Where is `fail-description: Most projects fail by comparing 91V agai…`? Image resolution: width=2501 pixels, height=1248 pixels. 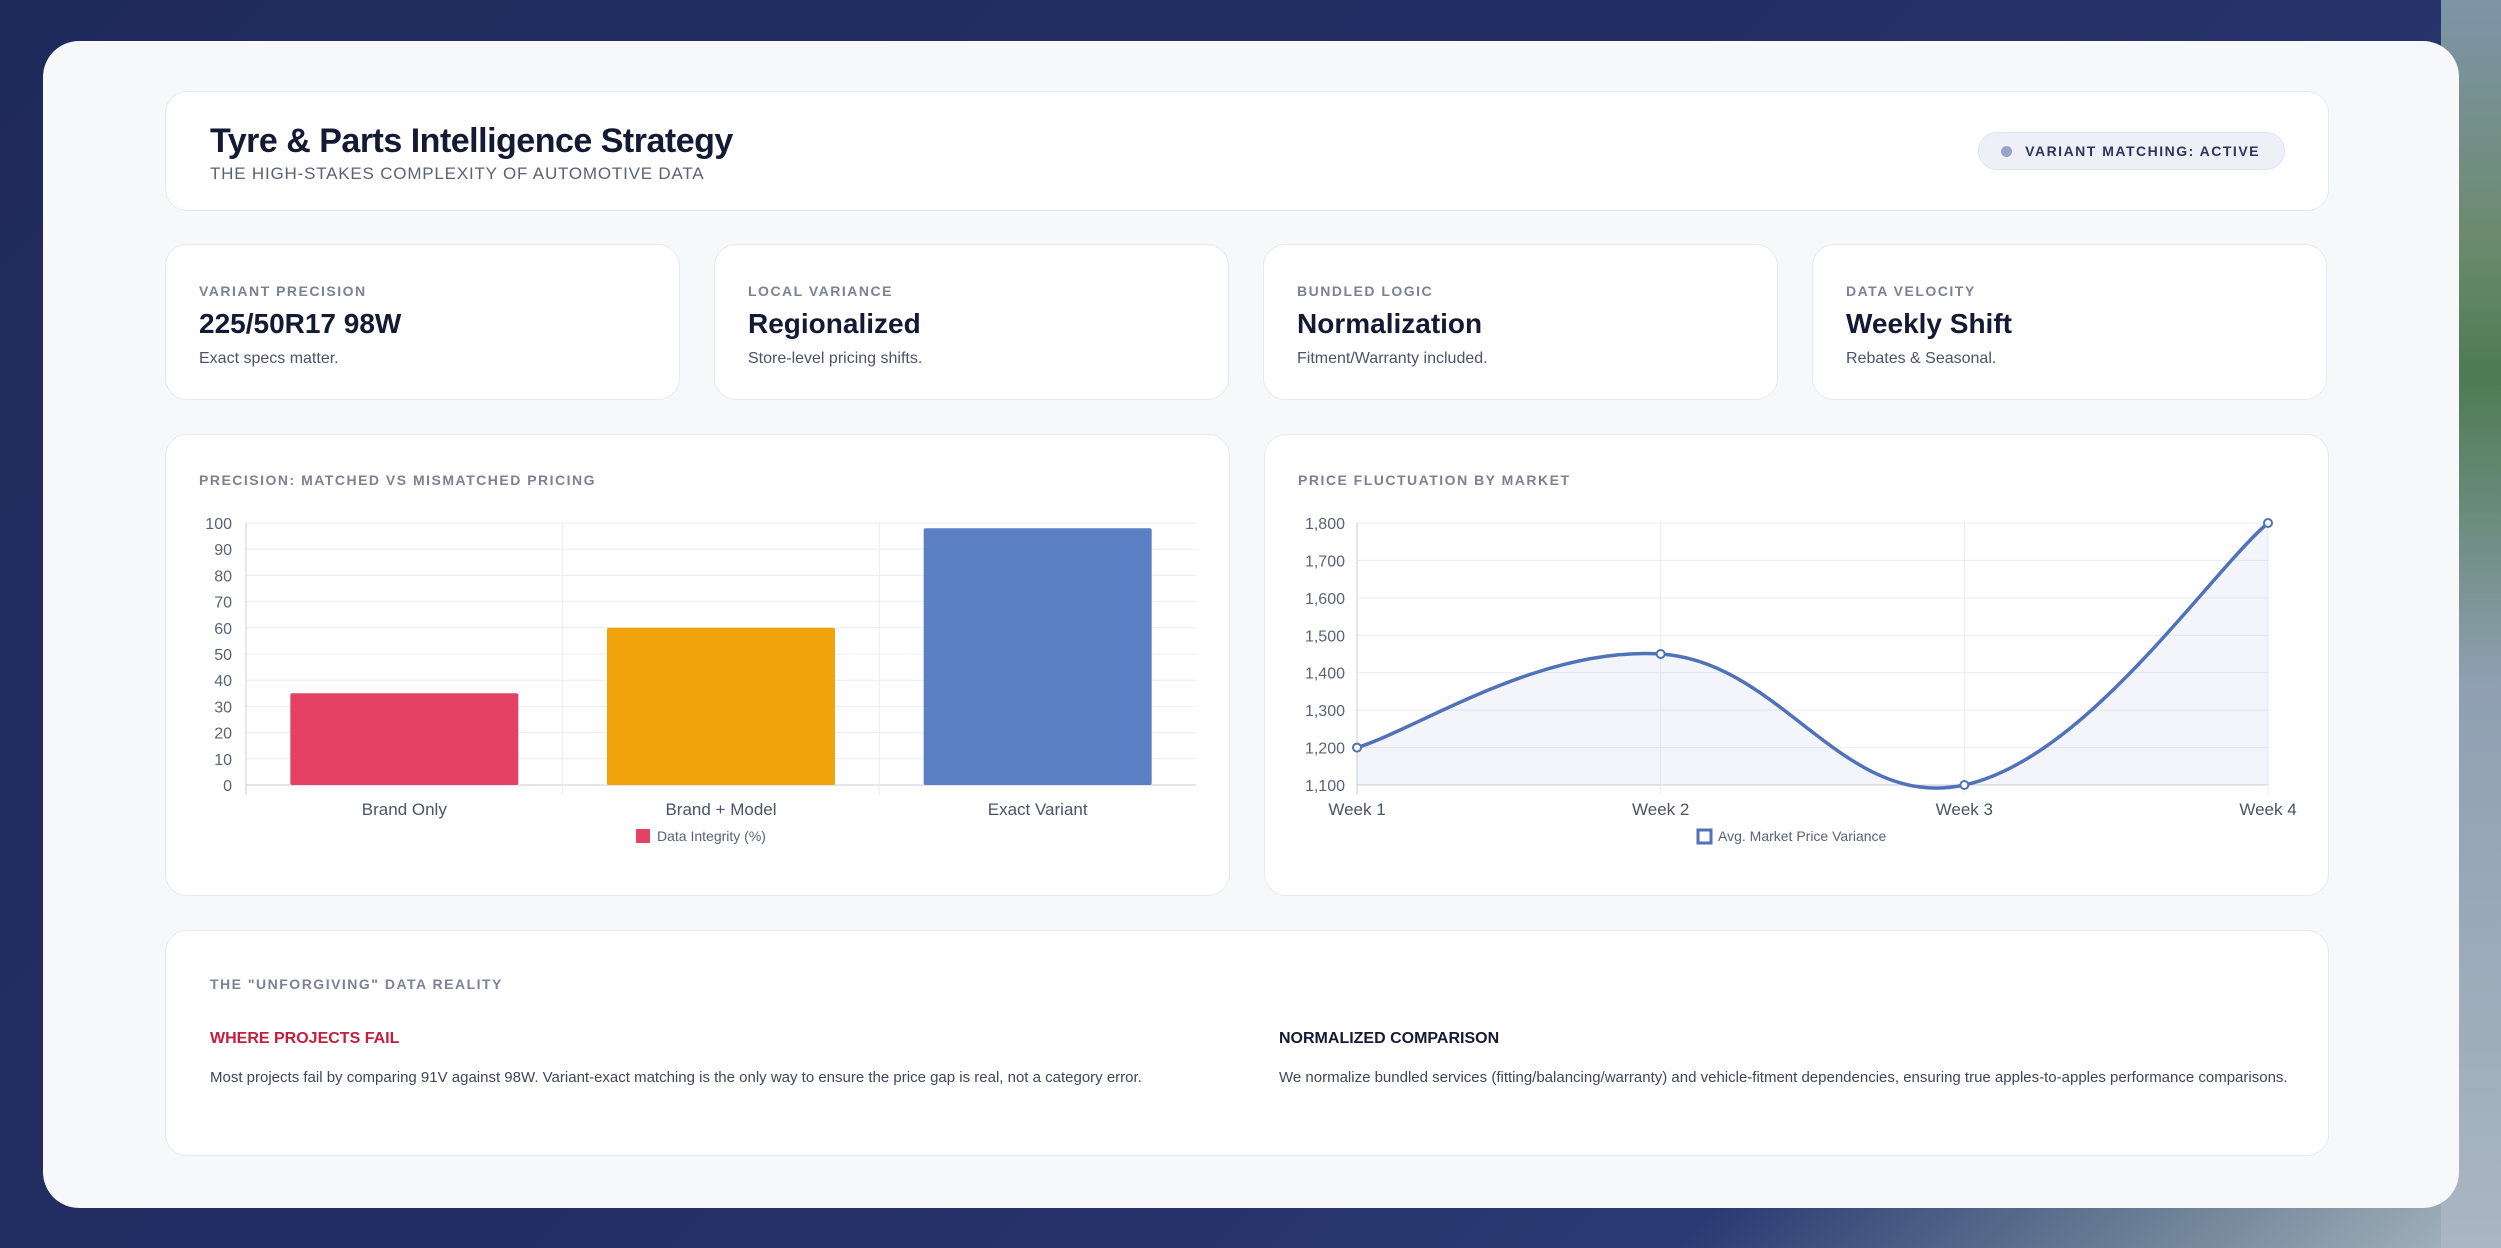
fail-description: Most projects fail by comparing 91V agai… is located at coordinates (676, 1077).